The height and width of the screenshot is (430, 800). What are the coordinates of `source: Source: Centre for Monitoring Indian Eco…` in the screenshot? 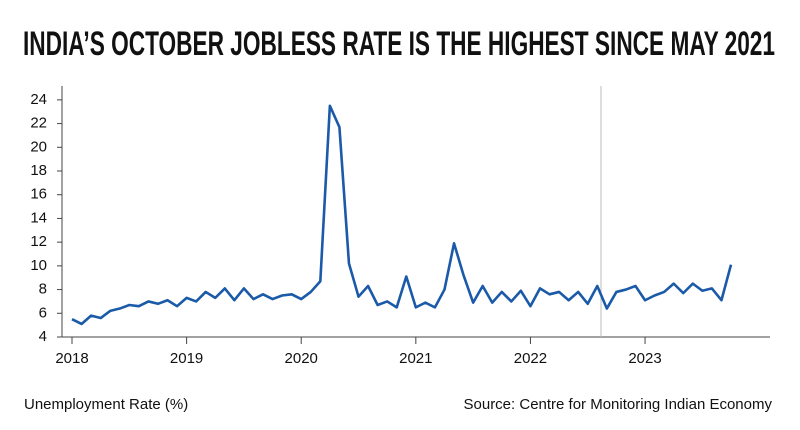 It's located at (618, 404).